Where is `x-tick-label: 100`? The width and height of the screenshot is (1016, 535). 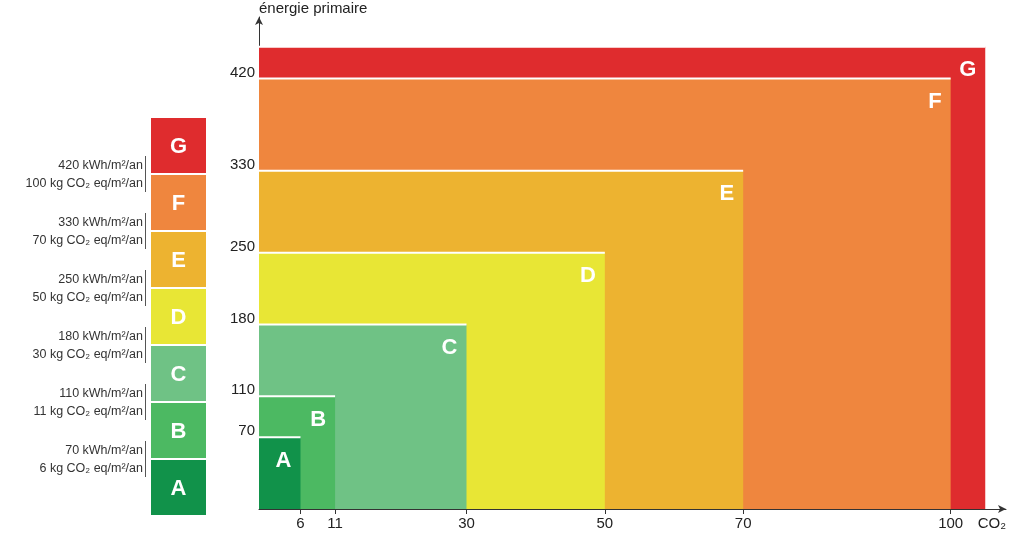 x-tick-label: 100 is located at coordinates (951, 522).